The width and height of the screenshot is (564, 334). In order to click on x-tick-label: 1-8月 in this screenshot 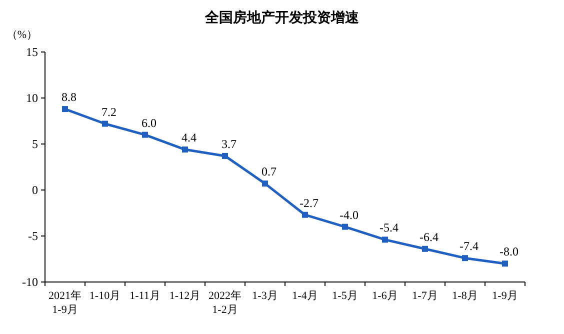, I will do `click(465, 296)`.